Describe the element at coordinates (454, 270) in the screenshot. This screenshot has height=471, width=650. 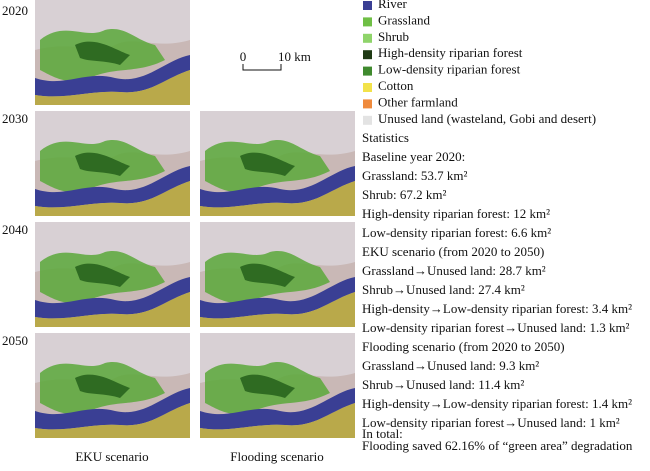
I see `statistic-line: Grassland→Unused land: 28.7 km²` at that location.